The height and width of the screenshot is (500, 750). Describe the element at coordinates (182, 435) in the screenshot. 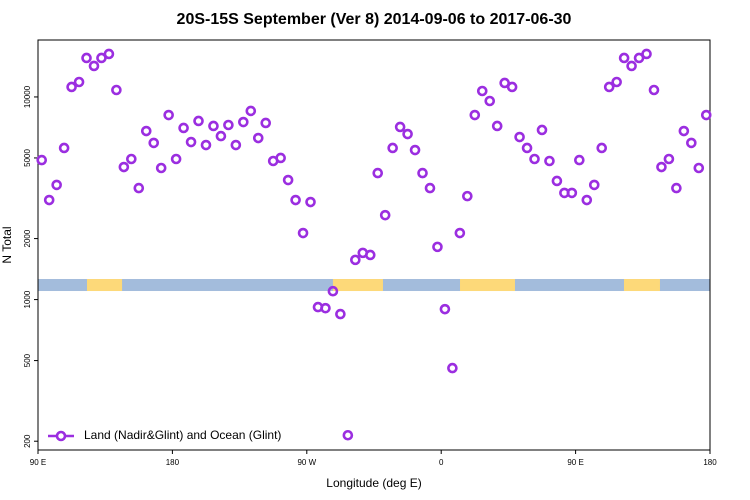

I see `legend-label: Land (Nadir&Glint) and Ocean (Glint)` at that location.